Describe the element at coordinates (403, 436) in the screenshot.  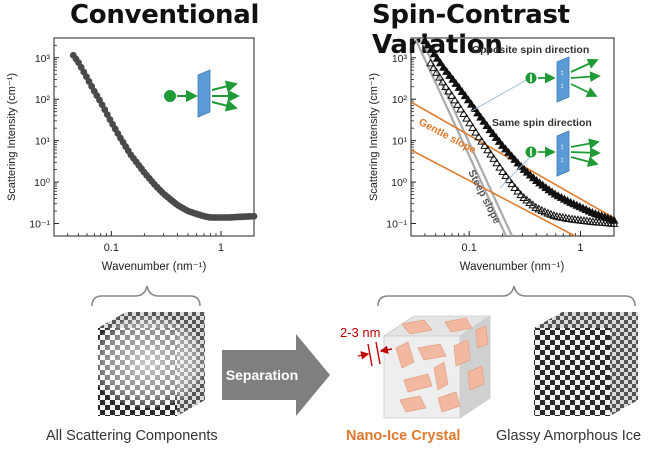
I see `caption-nano-ice: Nano-Ice Crystal` at that location.